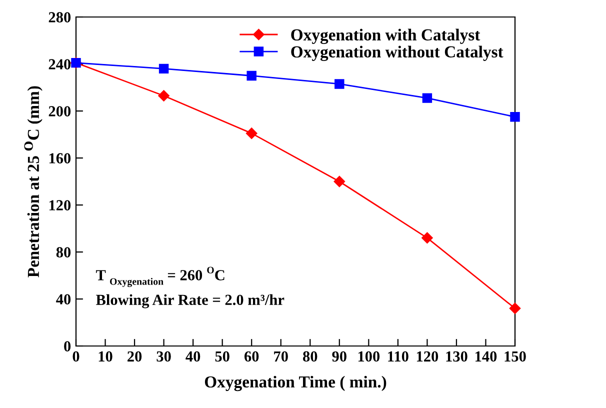 The height and width of the screenshot is (408, 606). Describe the element at coordinates (193, 356) in the screenshot. I see `x-tick-label: 40` at that location.